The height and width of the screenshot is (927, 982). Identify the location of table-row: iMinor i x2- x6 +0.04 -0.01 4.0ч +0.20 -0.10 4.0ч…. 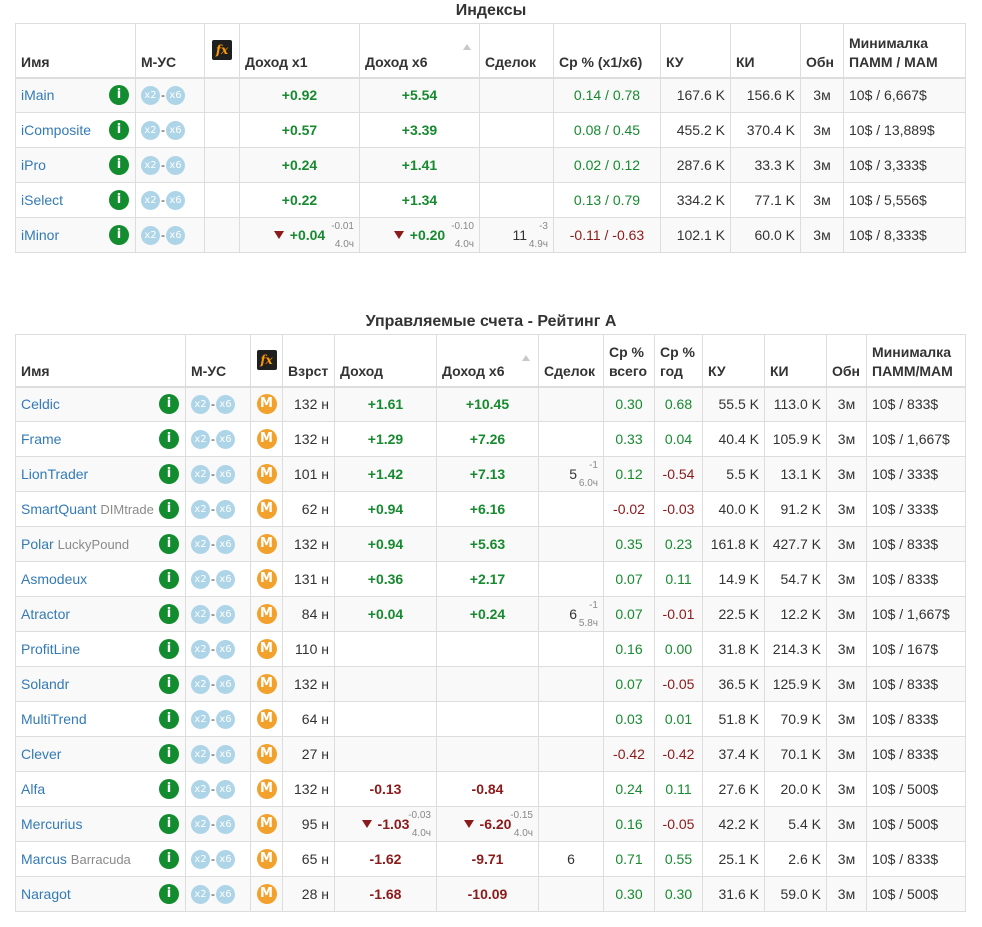
(490, 235).